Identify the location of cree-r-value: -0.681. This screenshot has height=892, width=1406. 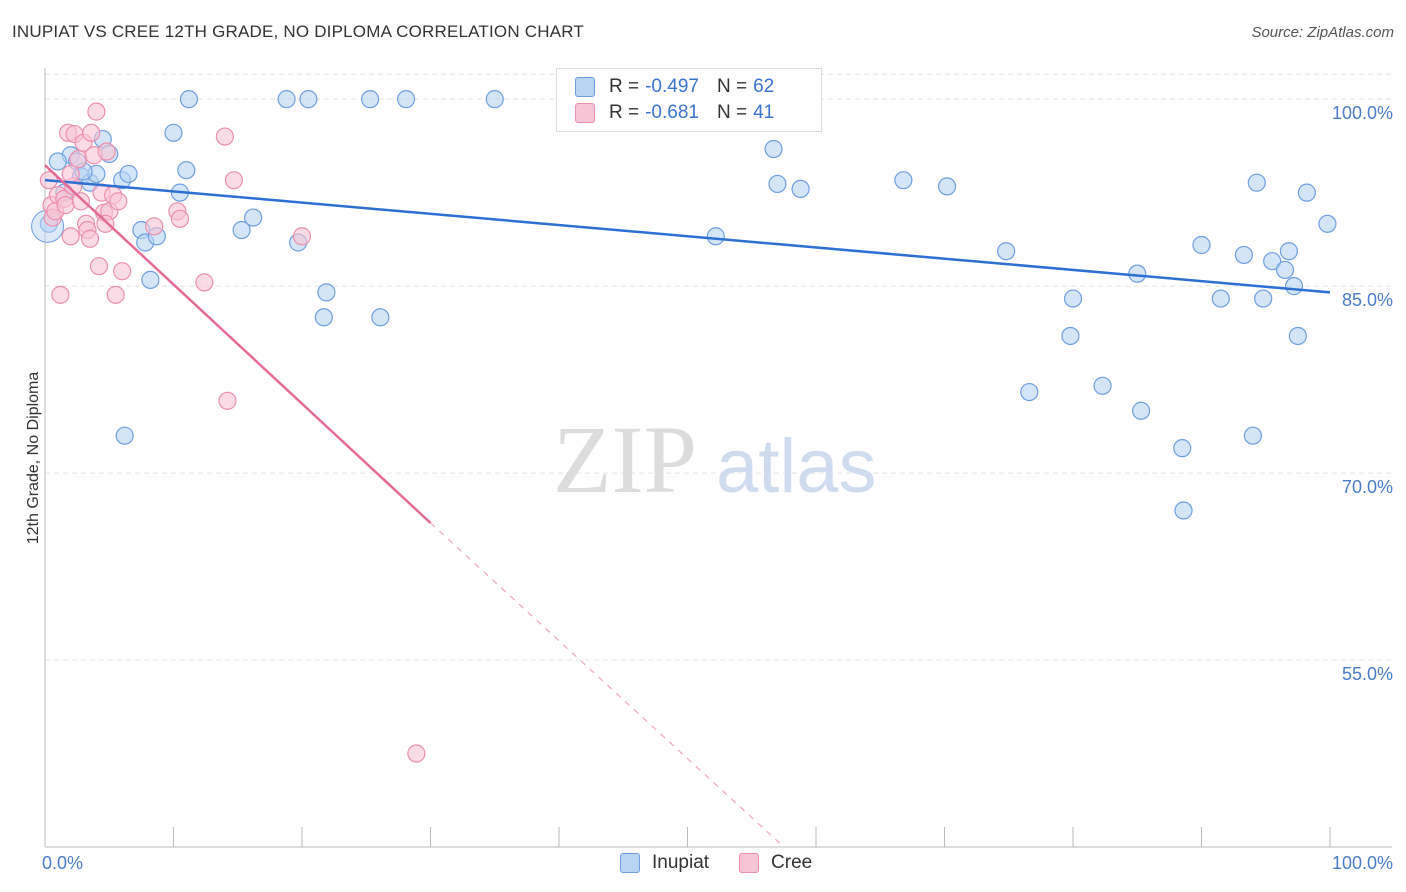
(672, 112).